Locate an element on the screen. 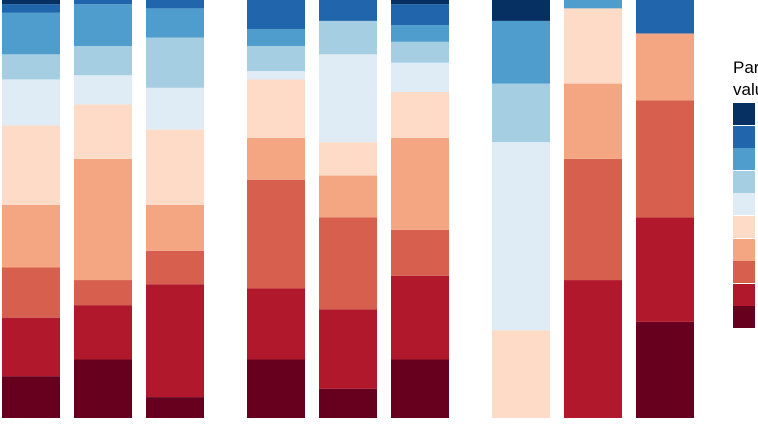 This screenshot has width=758, height=426. bar-segment-g1-b3-s5 is located at coordinates (175, 167).